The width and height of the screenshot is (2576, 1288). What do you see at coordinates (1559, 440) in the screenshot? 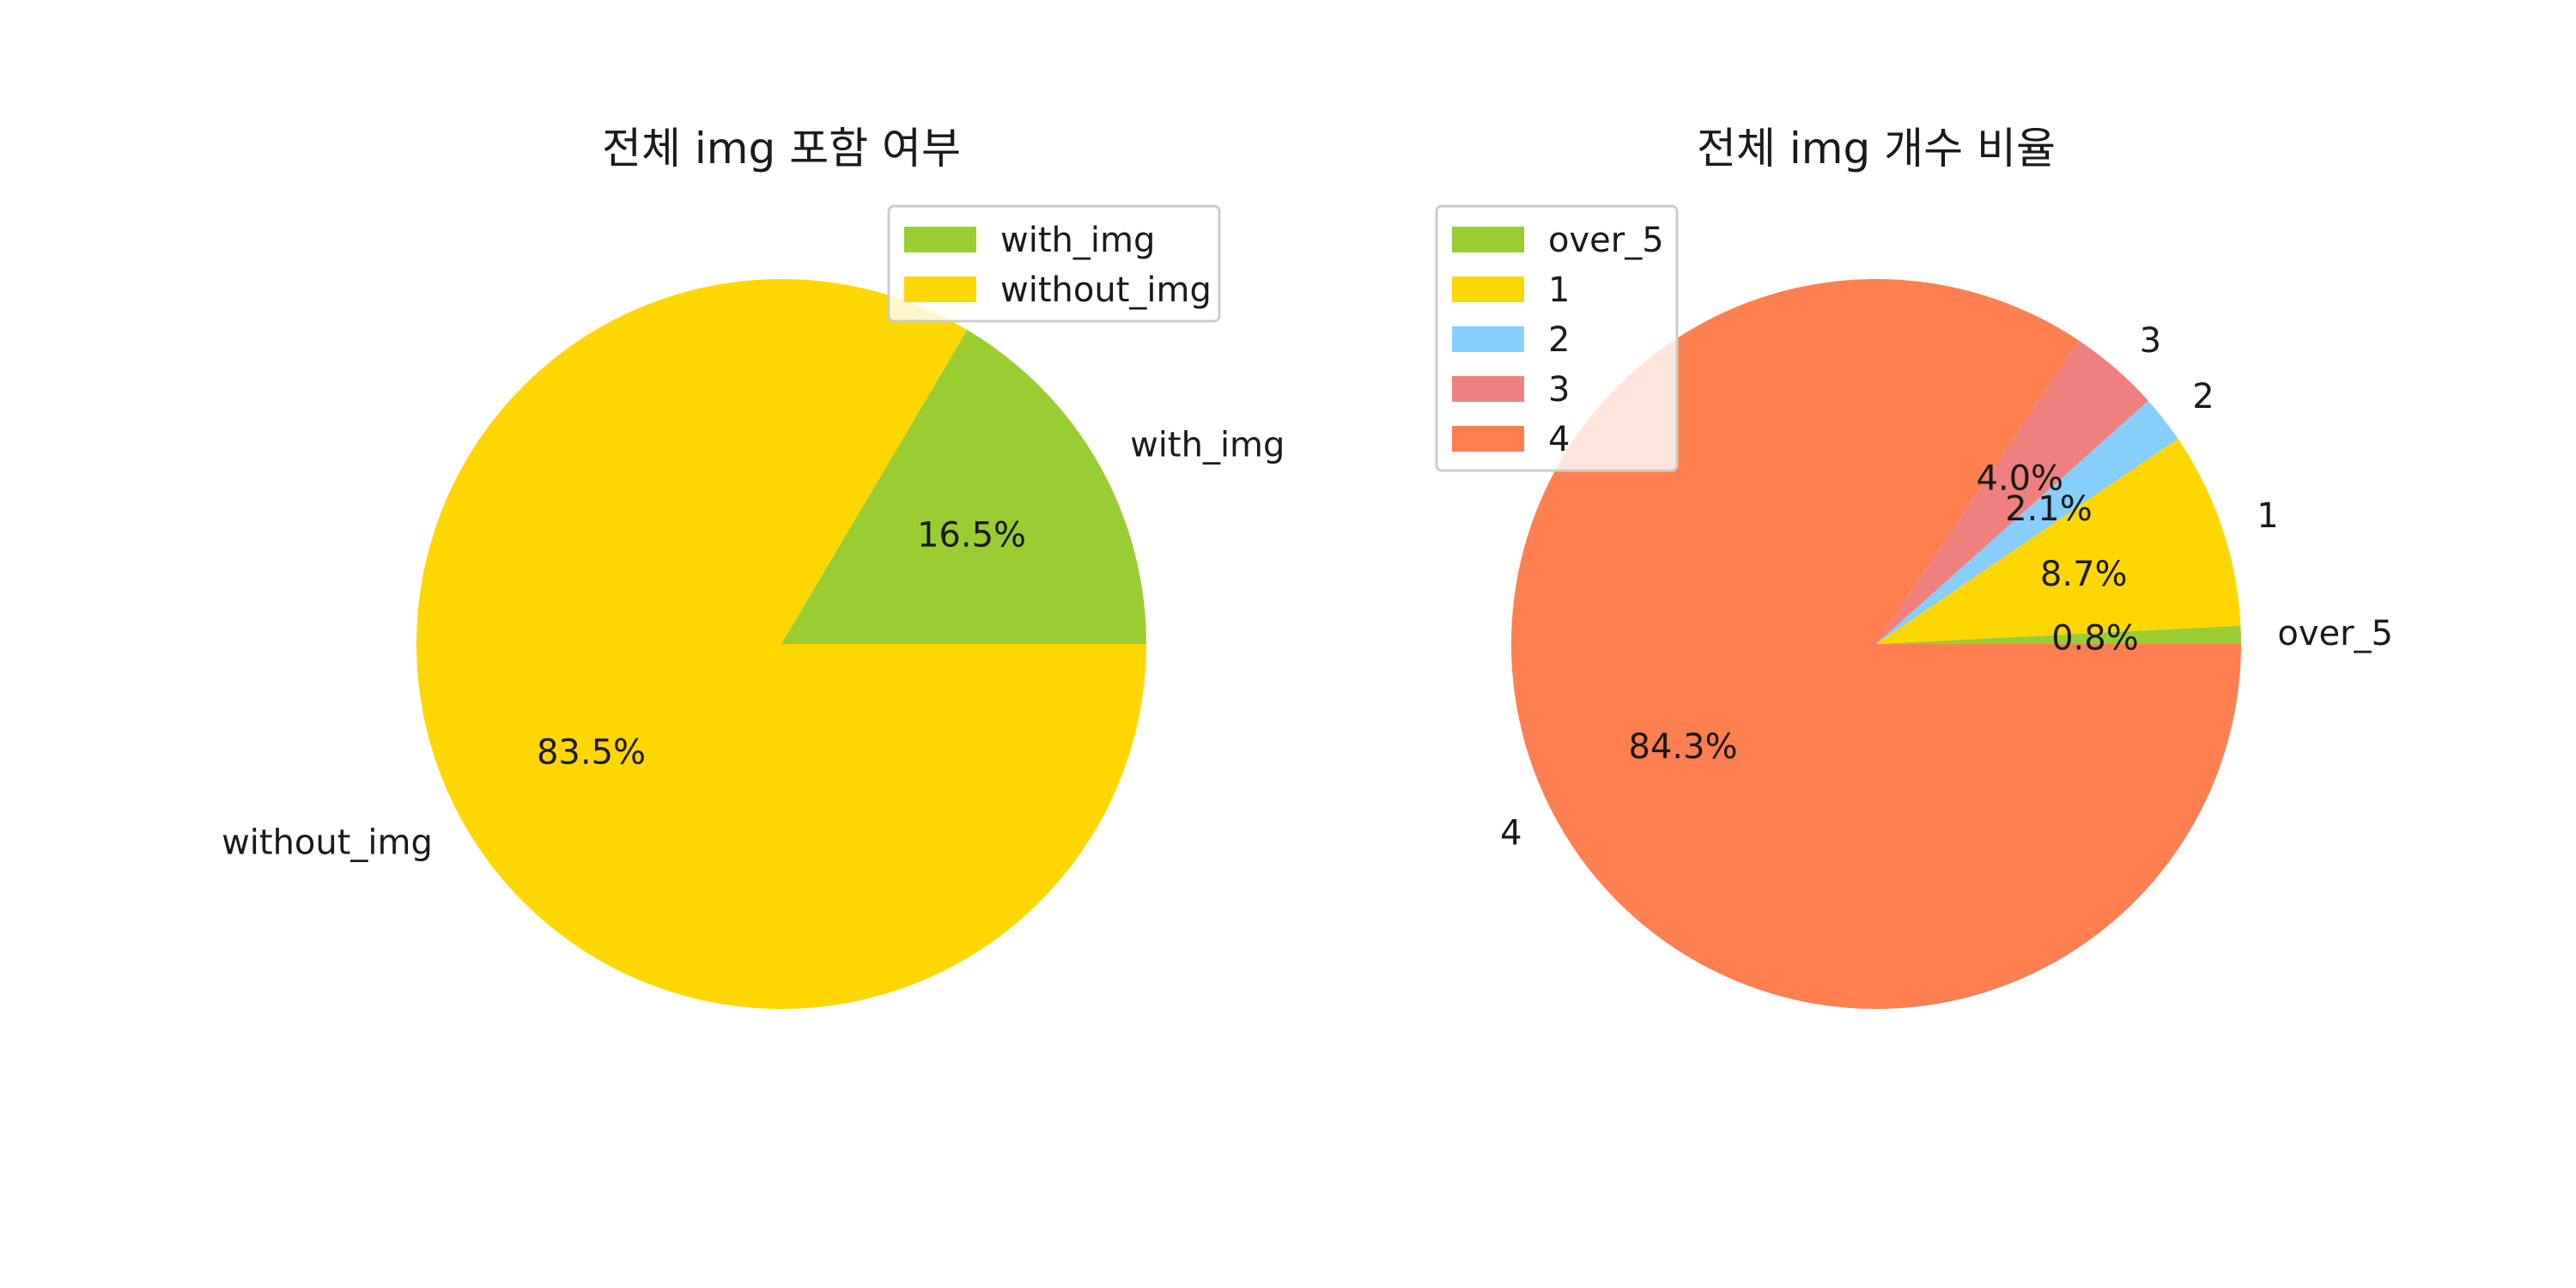
I see `legend-label-4: 4` at bounding box center [1559, 440].